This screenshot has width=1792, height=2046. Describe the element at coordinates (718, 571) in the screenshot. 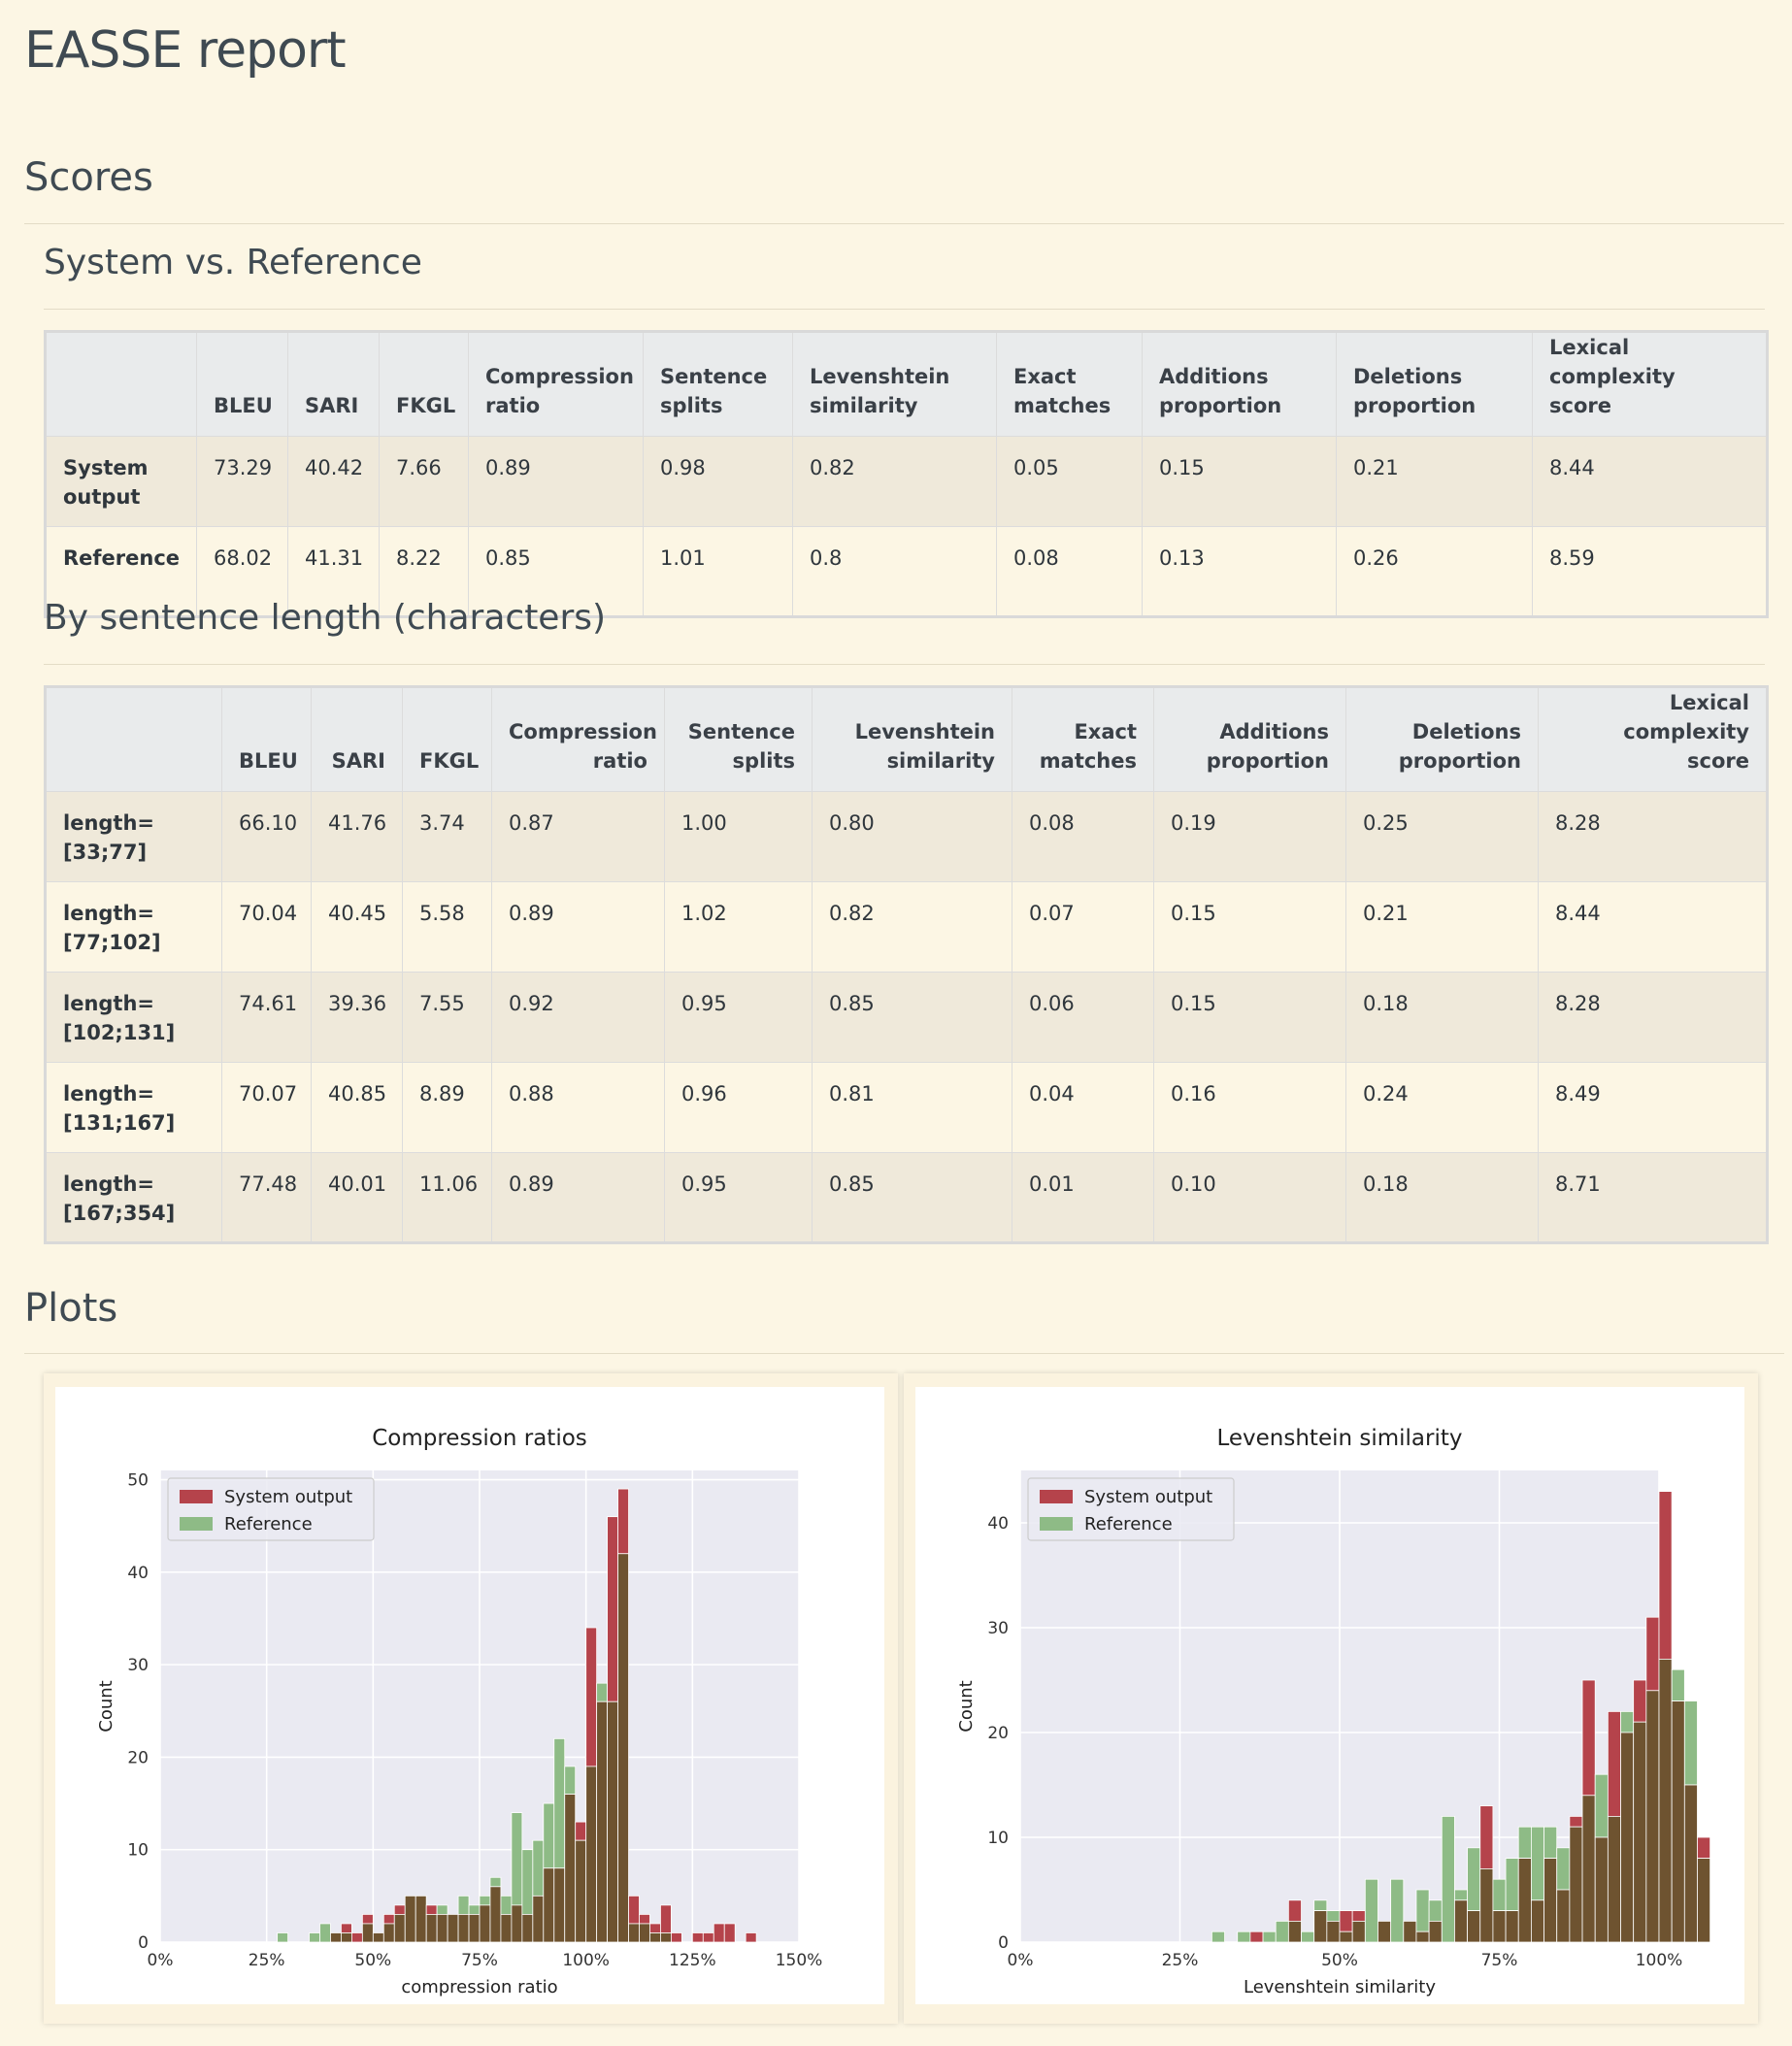

I see `table-cell: 1.01` at that location.